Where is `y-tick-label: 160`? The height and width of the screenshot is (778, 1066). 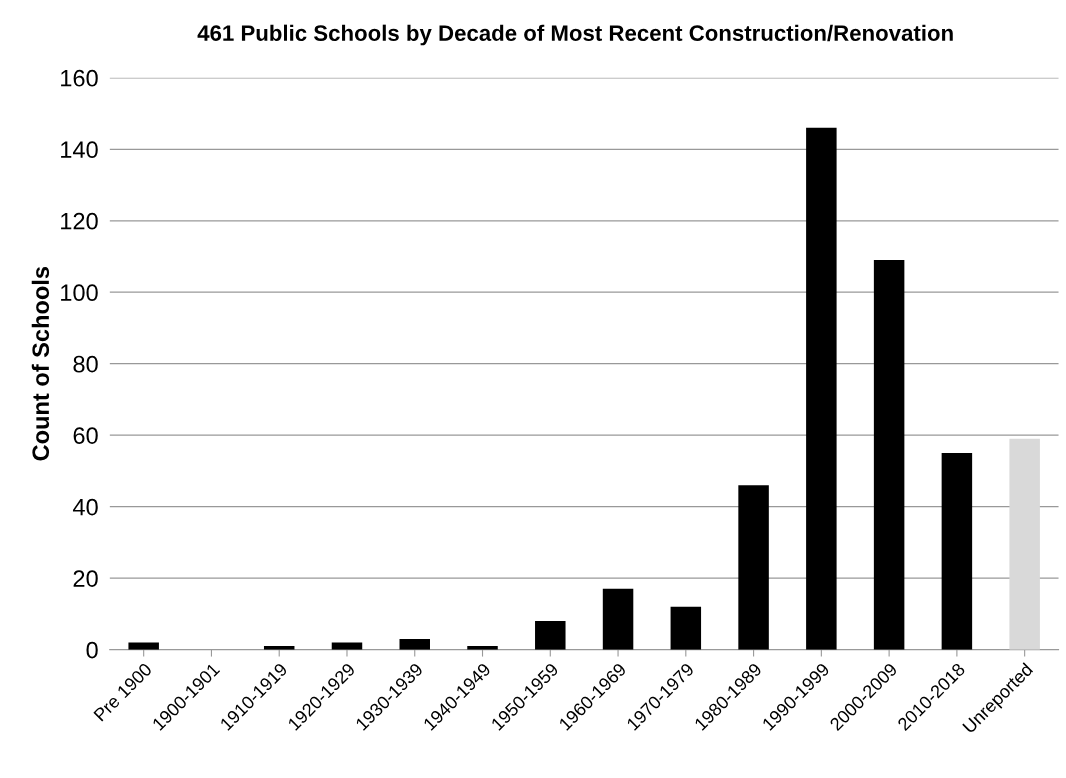 y-tick-label: 160 is located at coordinates (79, 78).